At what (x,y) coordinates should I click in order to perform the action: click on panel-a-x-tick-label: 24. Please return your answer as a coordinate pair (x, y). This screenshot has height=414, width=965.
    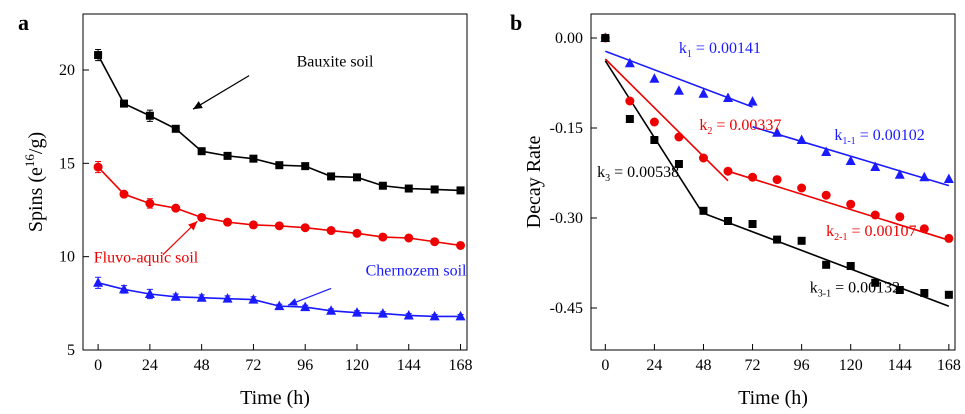
    Looking at the image, I should click on (150, 365).